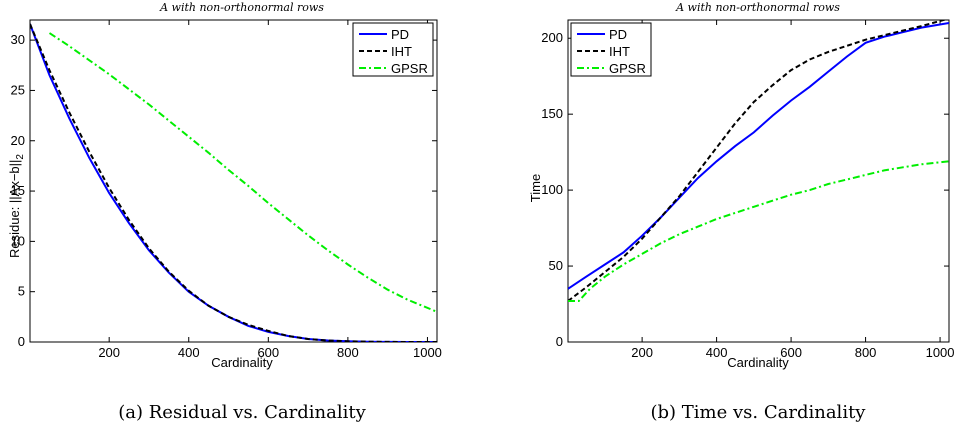 Image resolution: width=965 pixels, height=432 pixels. What do you see at coordinates (759, 412) in the screenshot?
I see `chart-b-caption: (b) Time vs. Cardinality` at bounding box center [759, 412].